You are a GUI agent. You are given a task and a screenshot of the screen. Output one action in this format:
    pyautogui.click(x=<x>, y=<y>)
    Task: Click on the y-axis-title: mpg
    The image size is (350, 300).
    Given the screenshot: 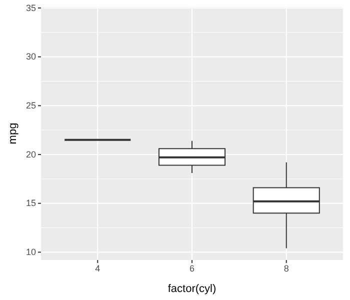 What is the action you would take?
    pyautogui.click(x=13, y=133)
    